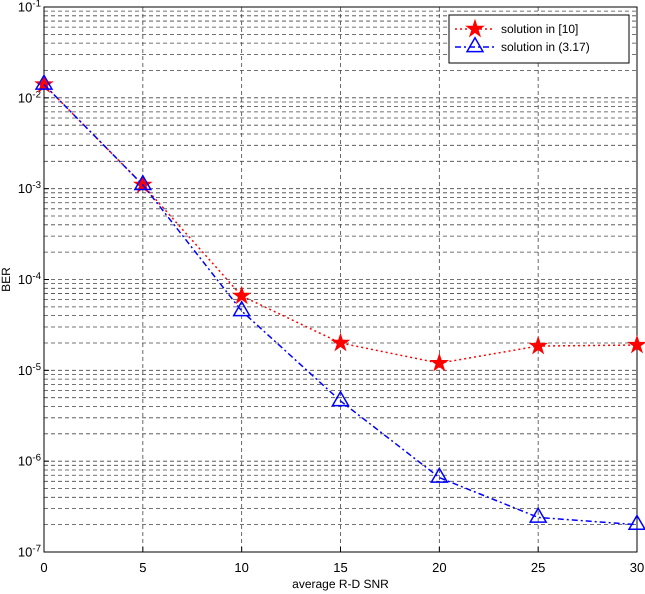 This screenshot has height=594, width=645. What do you see at coordinates (30, 369) in the screenshot?
I see `y-tick-label: 10$^{-5}$` at bounding box center [30, 369].